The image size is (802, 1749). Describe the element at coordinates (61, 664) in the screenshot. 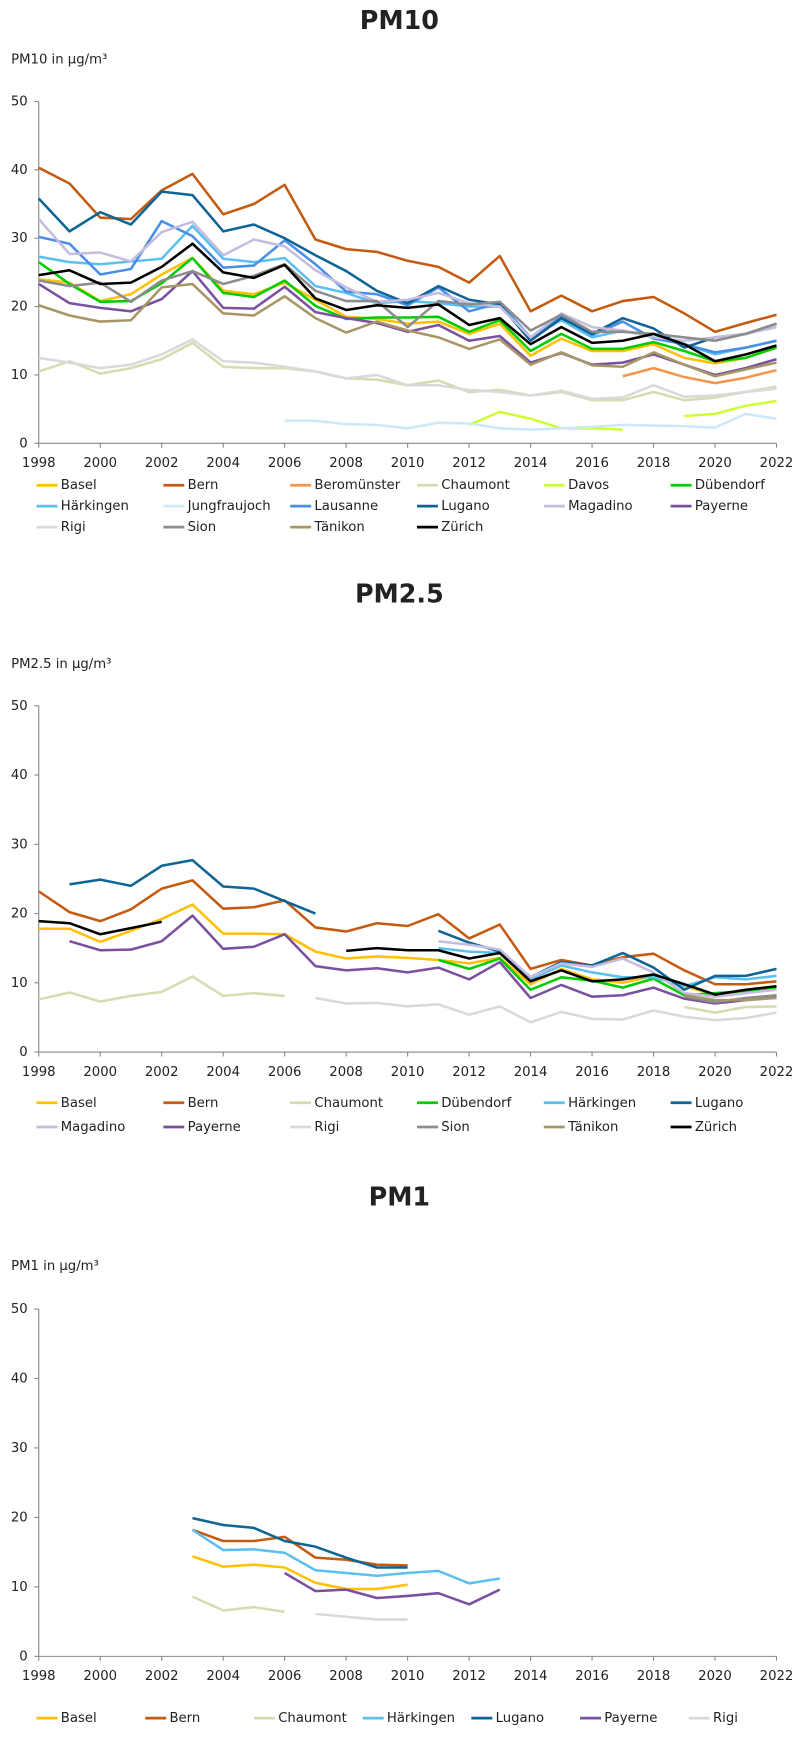

I see `y-axis-label: PM2.5 in µg/m³` at that location.